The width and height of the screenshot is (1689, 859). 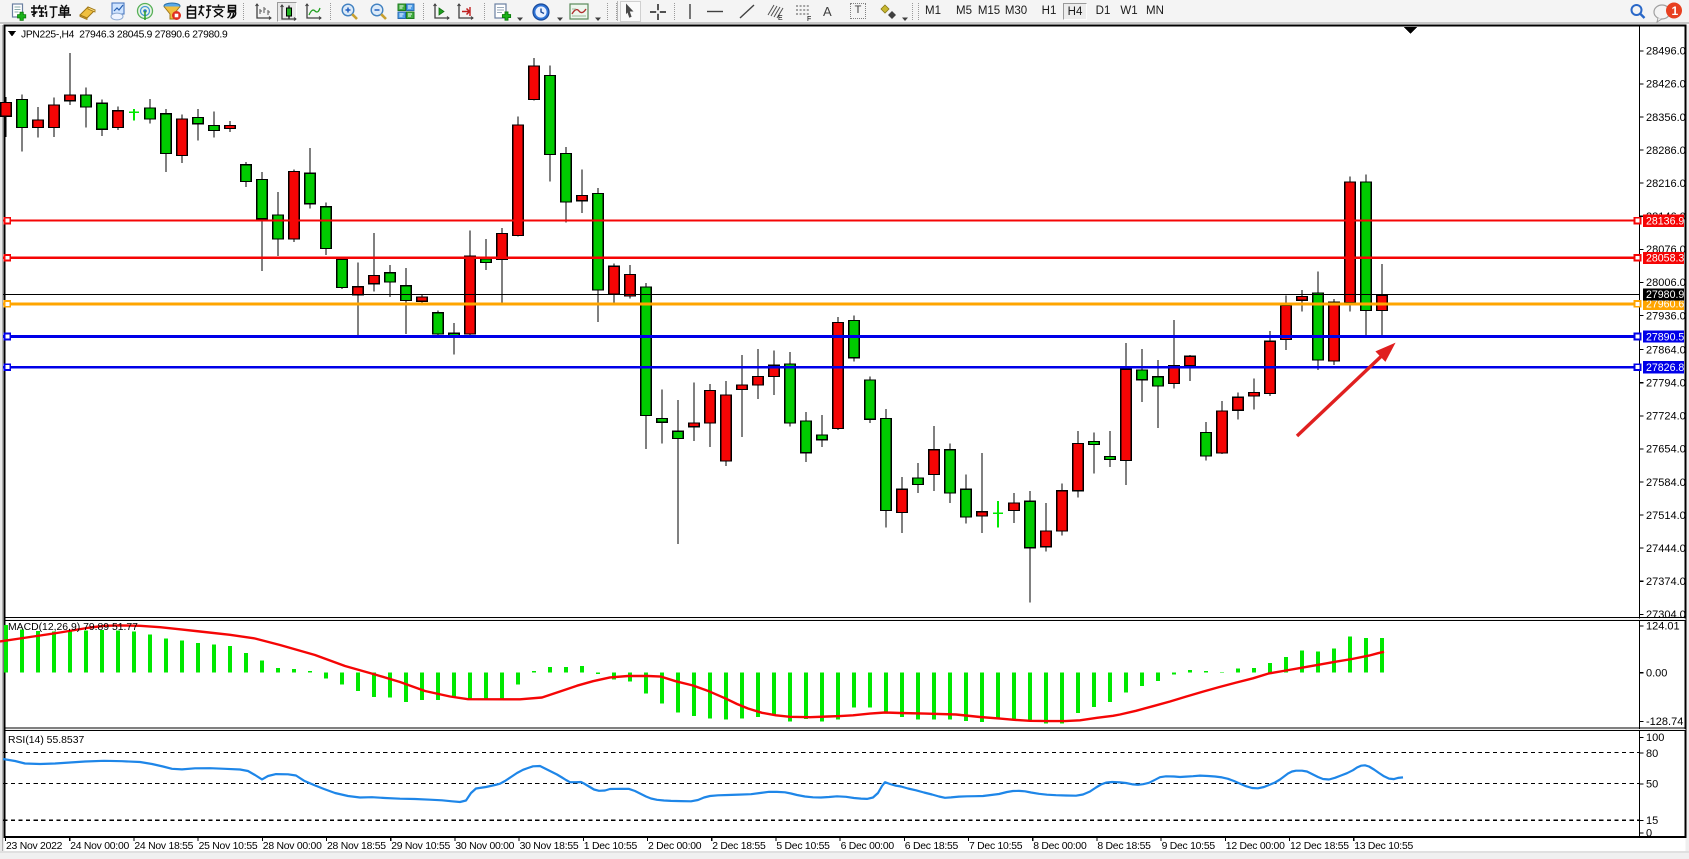 What do you see at coordinates (1666, 184) in the screenshot?
I see `svg-text: 28216.0` at bounding box center [1666, 184].